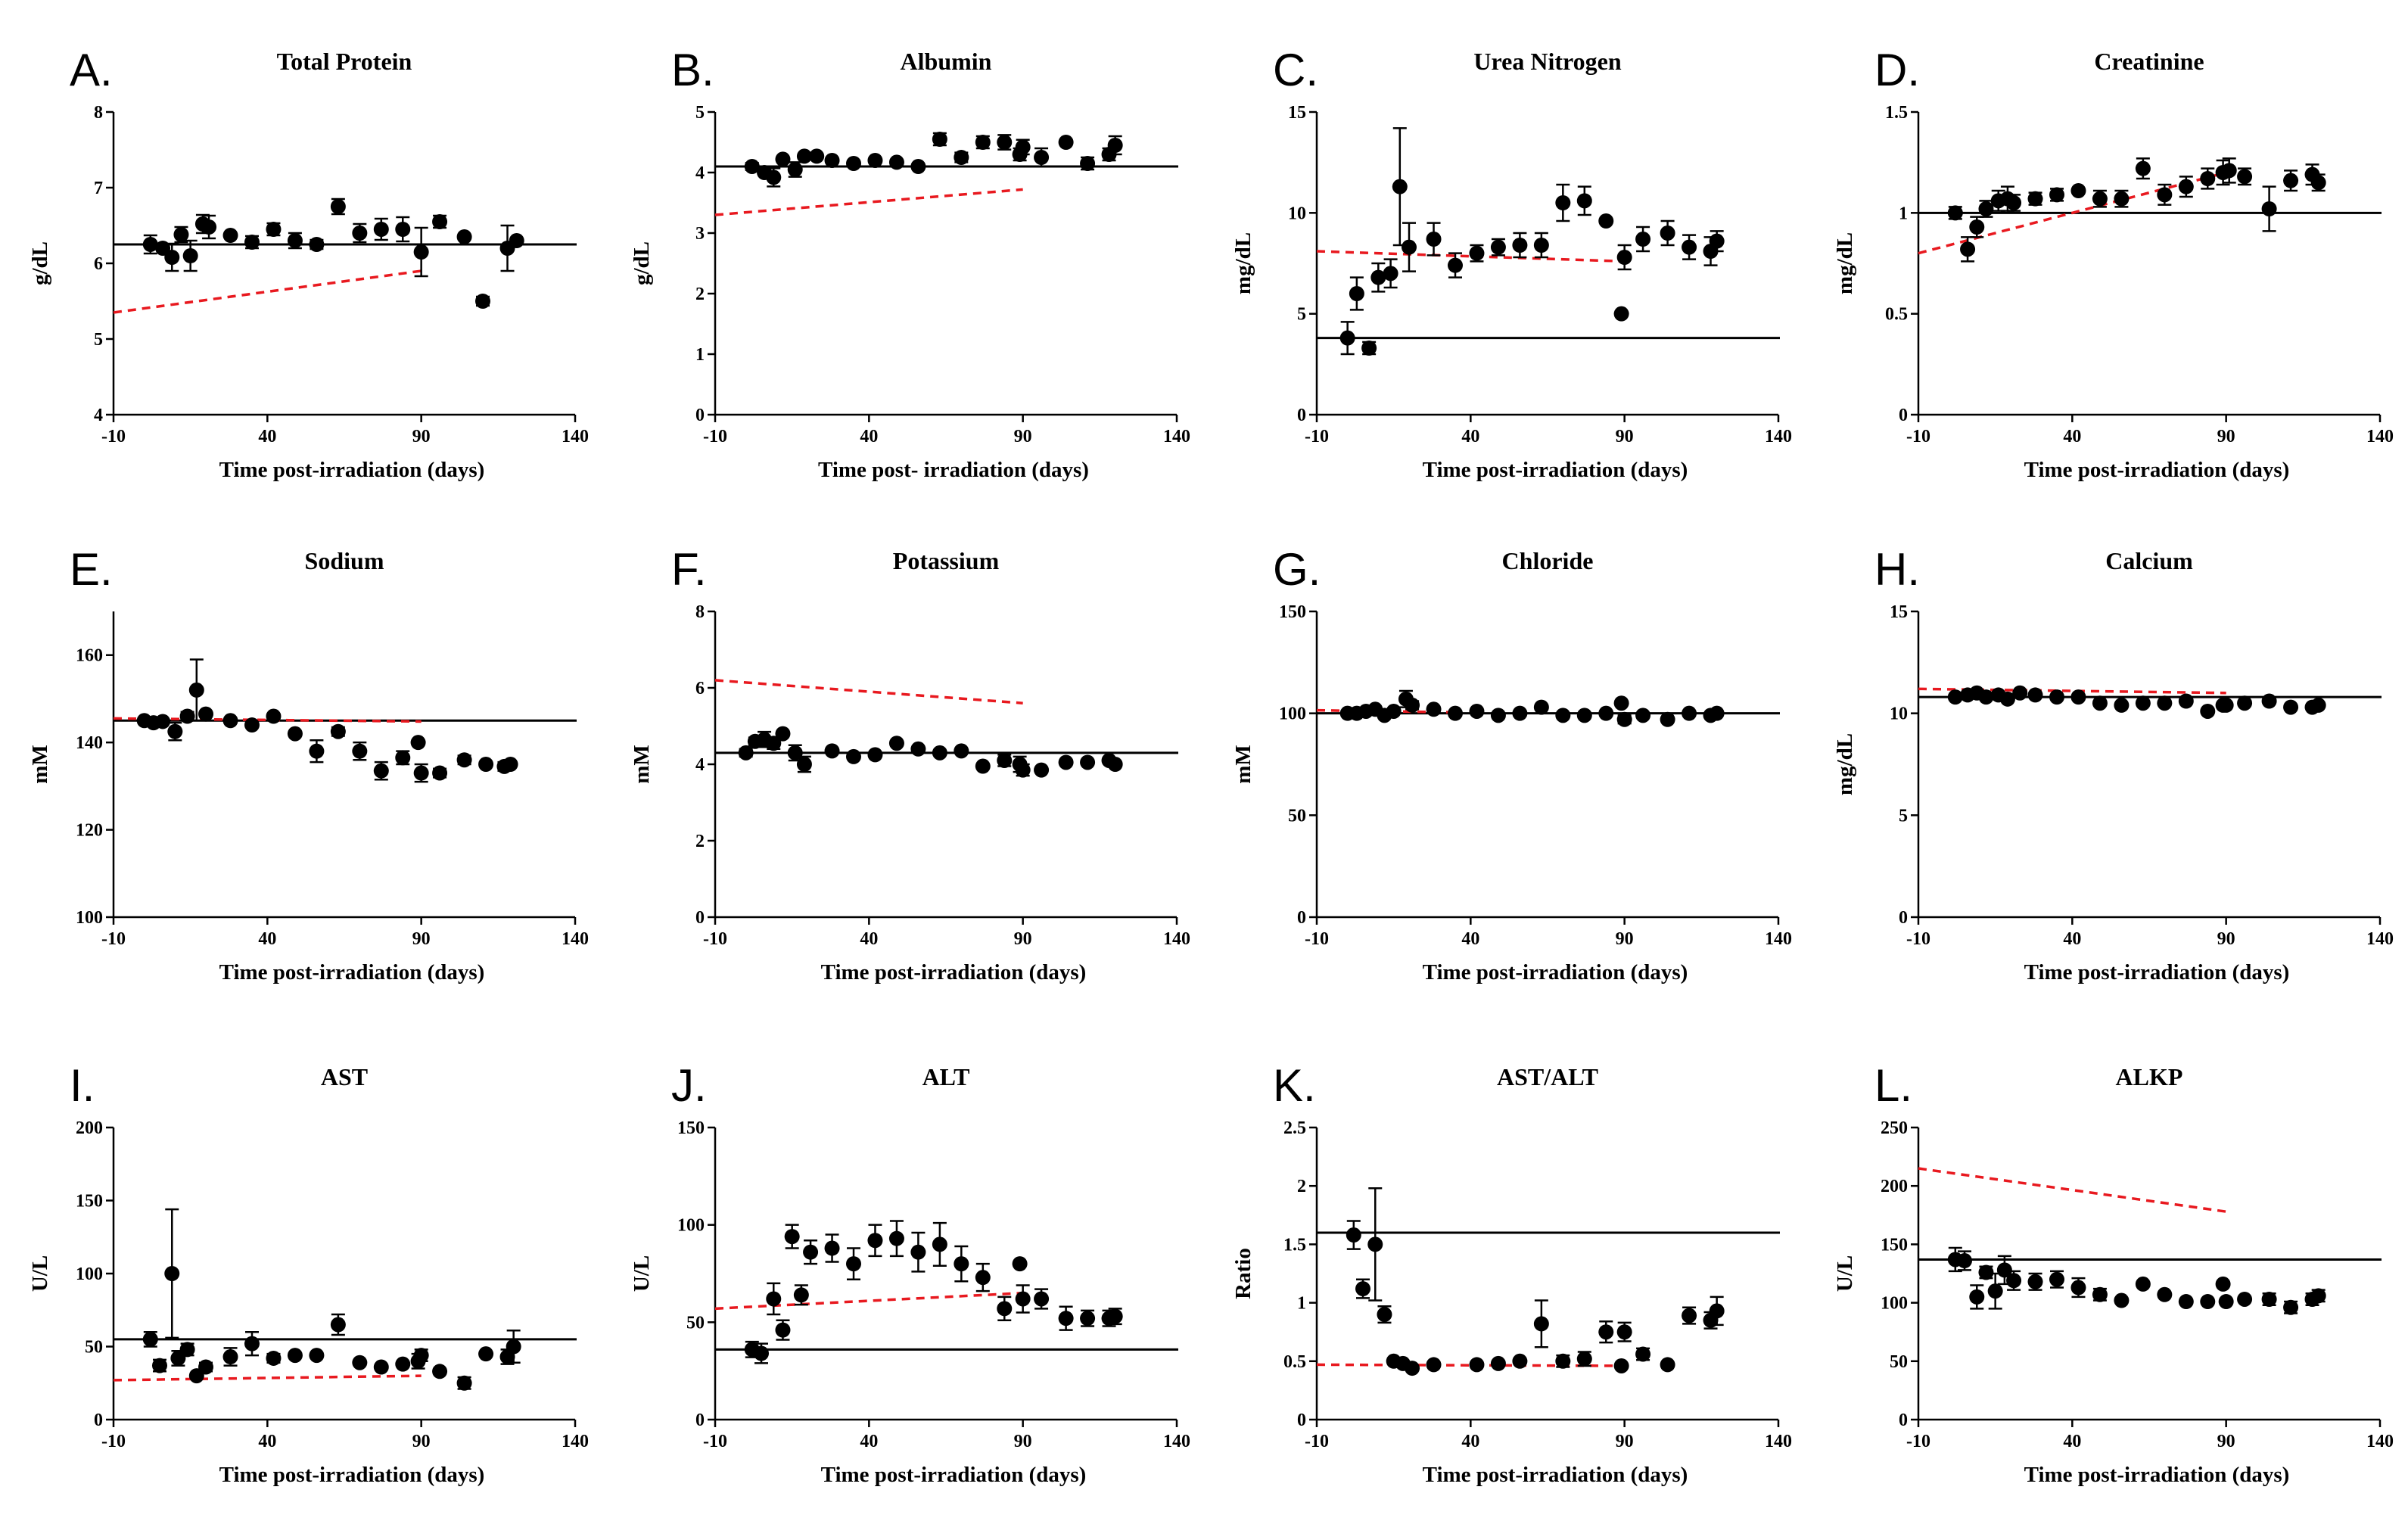 The image size is (2408, 1521). What do you see at coordinates (700, 688) in the screenshot?
I see `y-tick-label: 6` at bounding box center [700, 688].